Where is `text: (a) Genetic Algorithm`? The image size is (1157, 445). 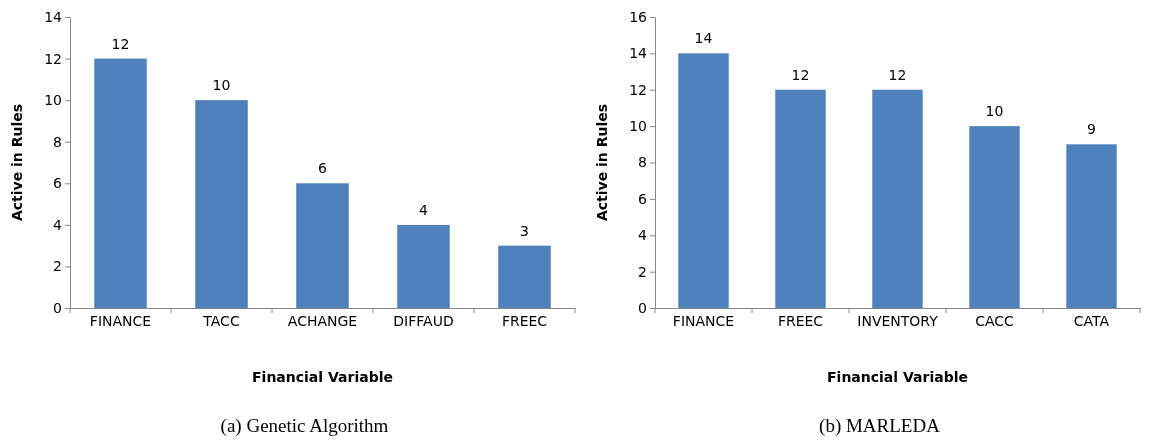 text: (a) Genetic Algorithm is located at coordinates (304, 426).